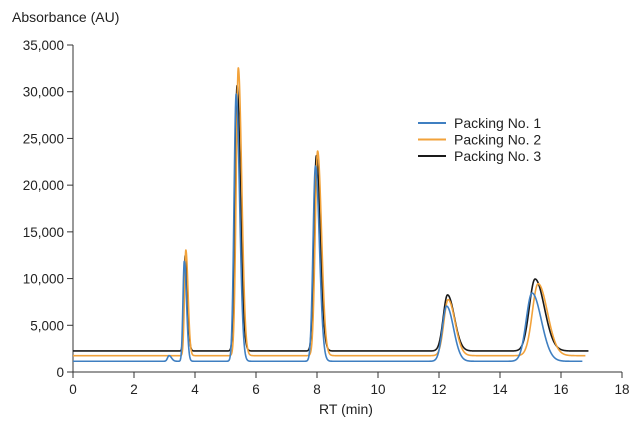  What do you see at coordinates (349, 384) in the screenshot?
I see `x-axis: 0 2 4 6 8 10 12 14 16 18` at bounding box center [349, 384].